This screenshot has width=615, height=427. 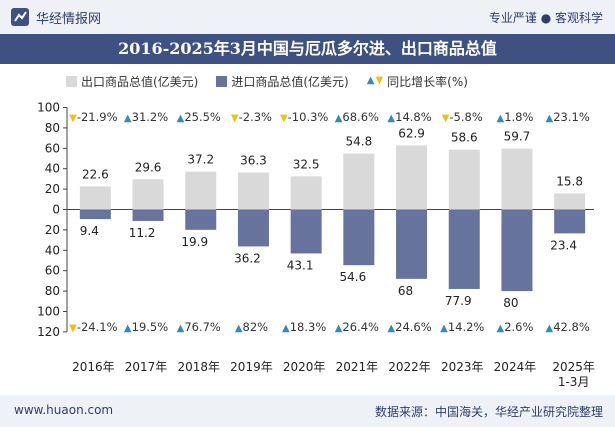 I want to click on import-growth-label: ▲24.6%, so click(x=409, y=327).